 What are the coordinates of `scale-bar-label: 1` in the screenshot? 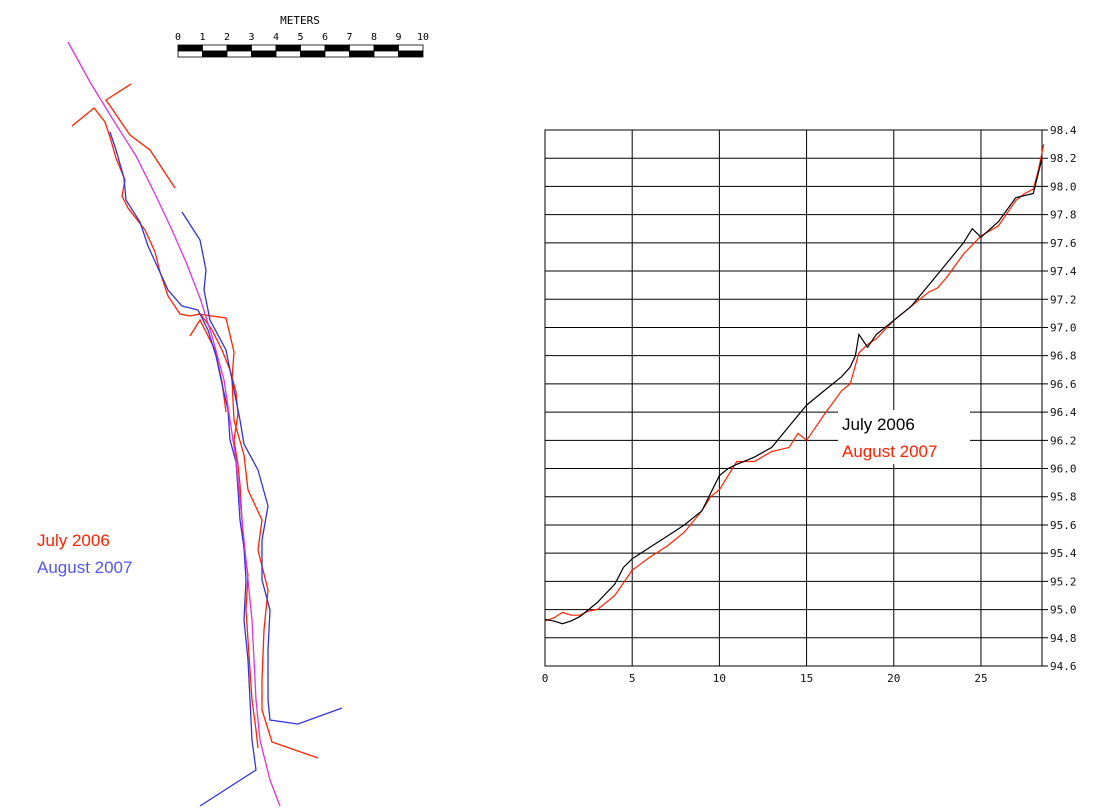 It's located at (202, 37).